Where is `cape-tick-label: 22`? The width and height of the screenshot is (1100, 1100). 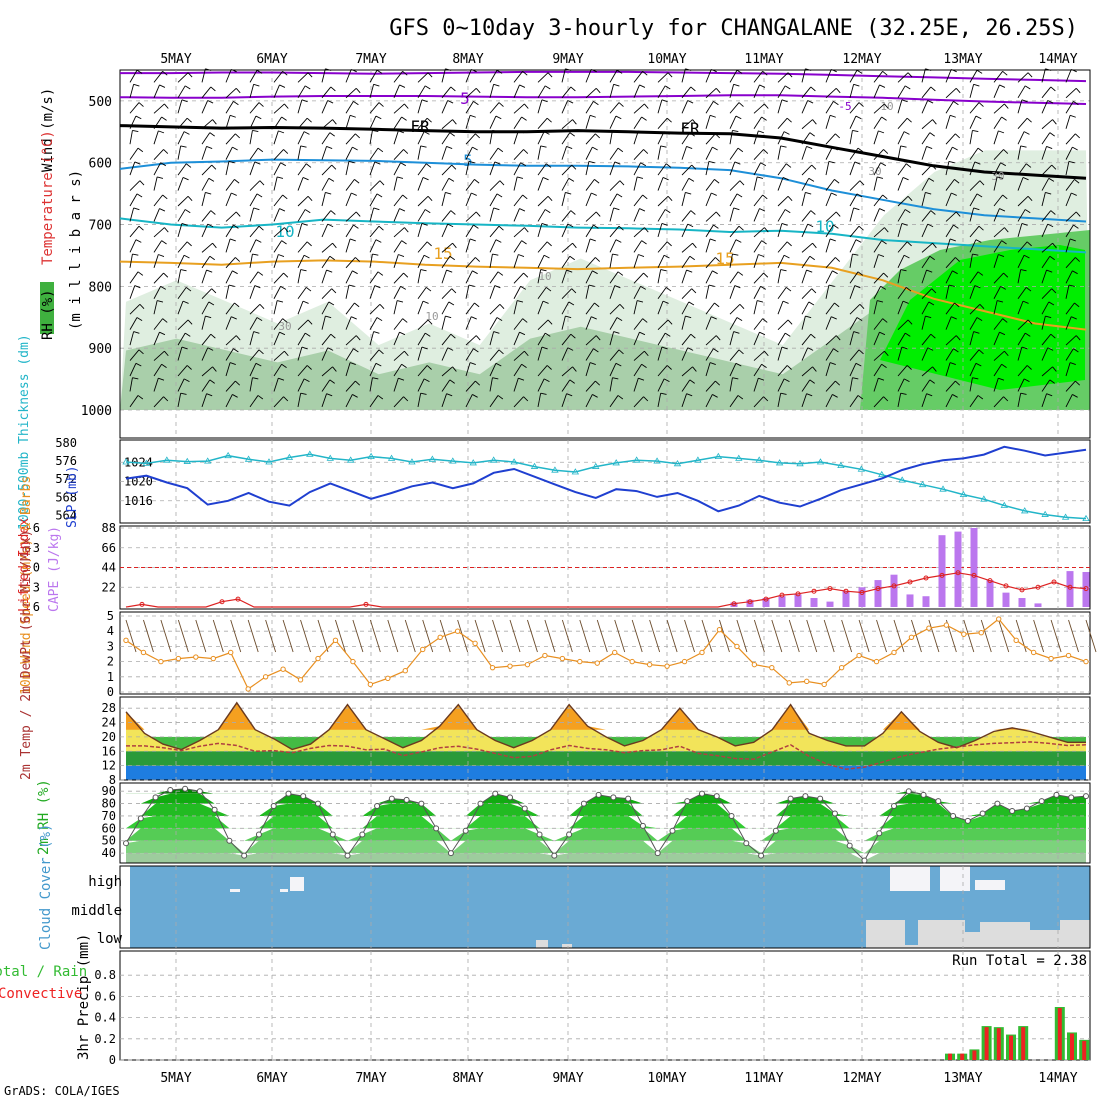 cape-tick-label: 22 is located at coordinates (109, 587).